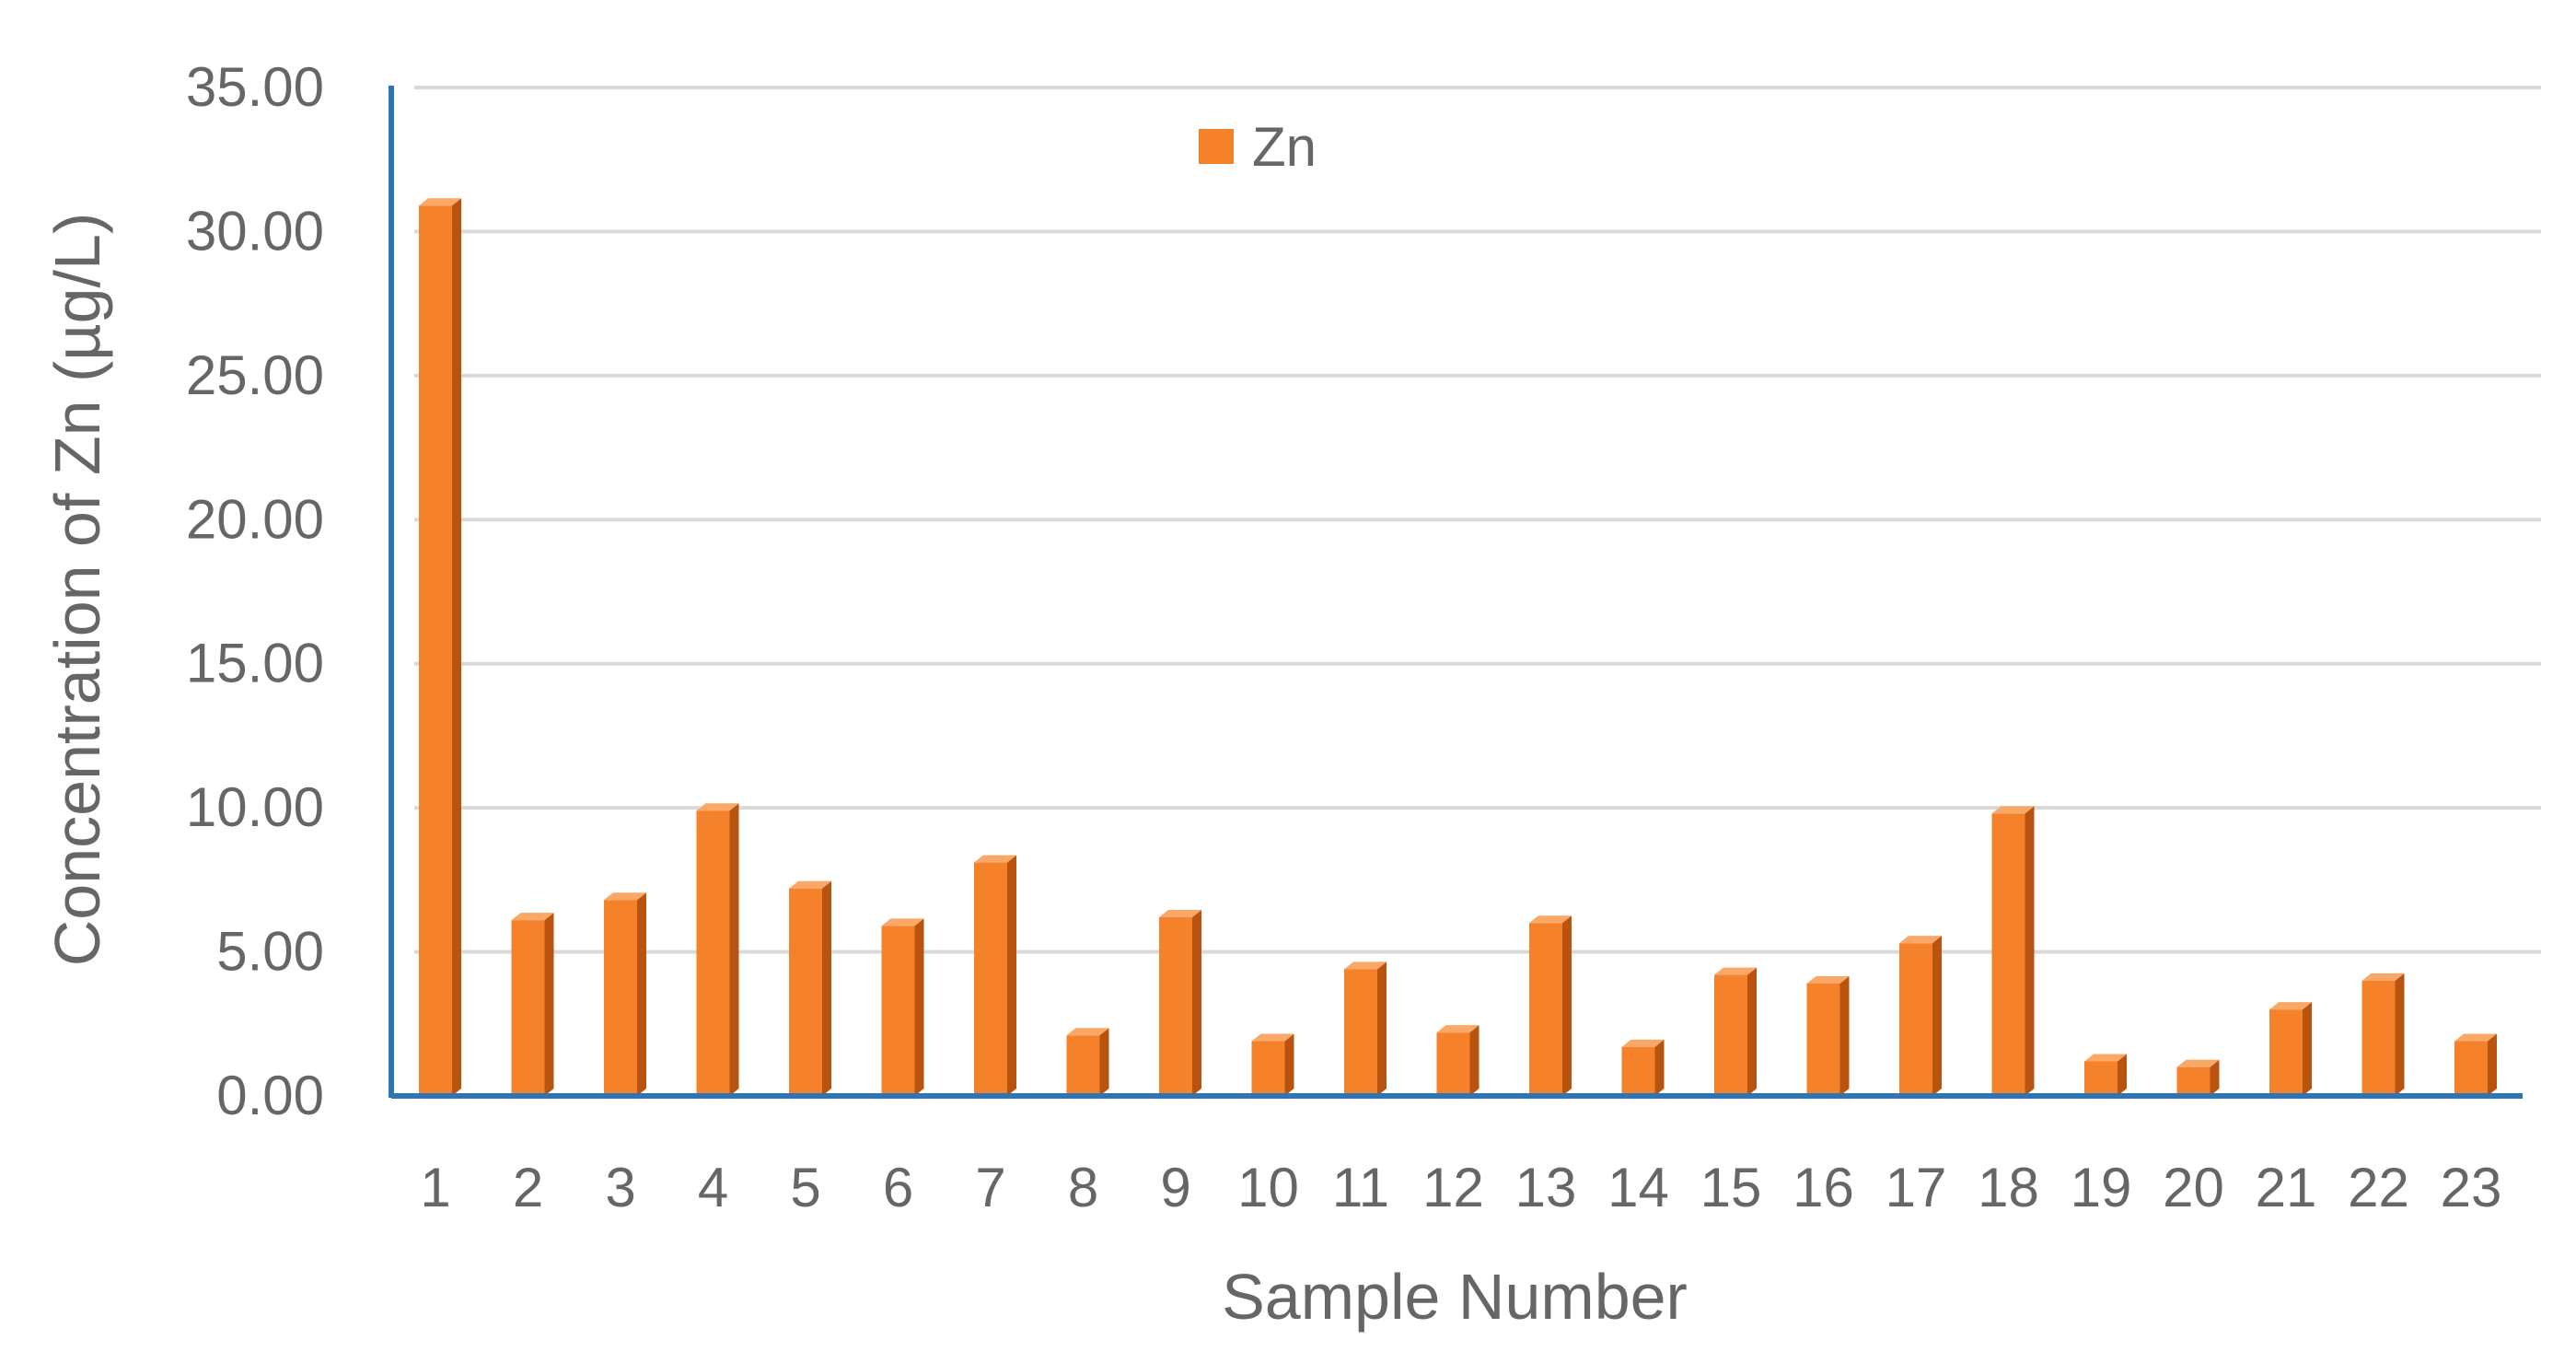 This screenshot has height=1363, width=2576. What do you see at coordinates (1823, 1187) in the screenshot?
I see `x-tick-label: 16` at bounding box center [1823, 1187].